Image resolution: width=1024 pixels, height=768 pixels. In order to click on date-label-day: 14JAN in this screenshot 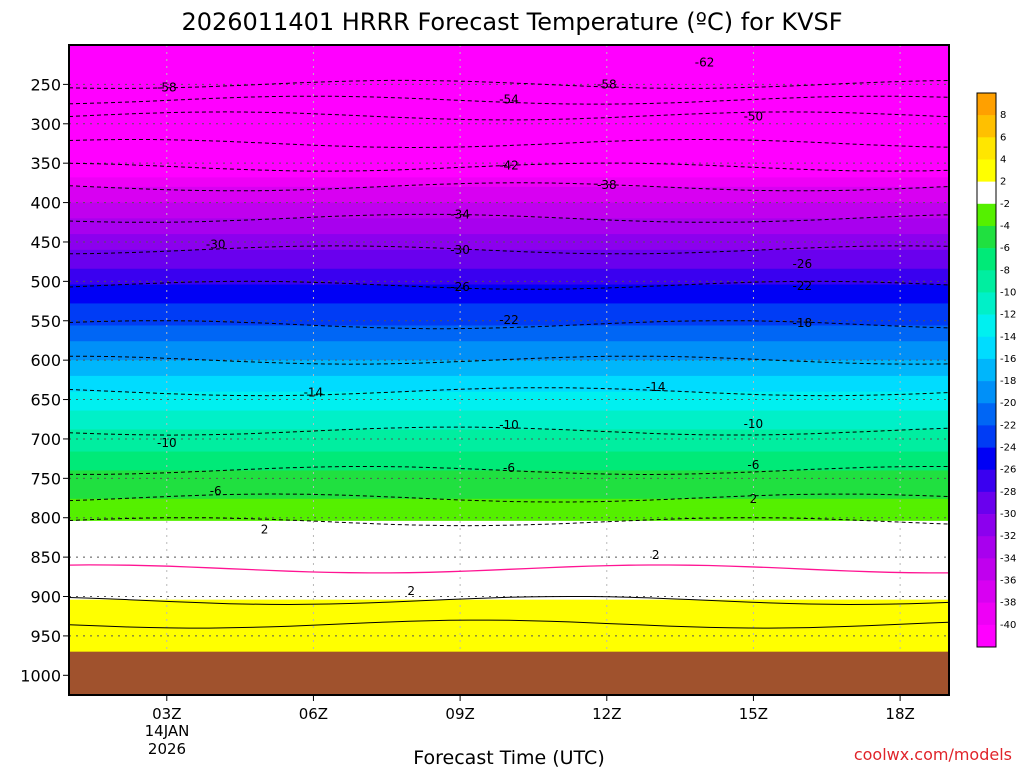, I will do `click(167, 731)`.